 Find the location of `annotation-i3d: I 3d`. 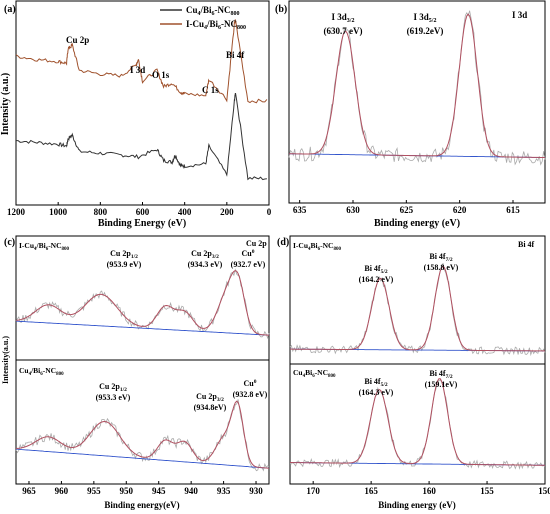

annotation-i3d: I 3d is located at coordinates (137, 70).